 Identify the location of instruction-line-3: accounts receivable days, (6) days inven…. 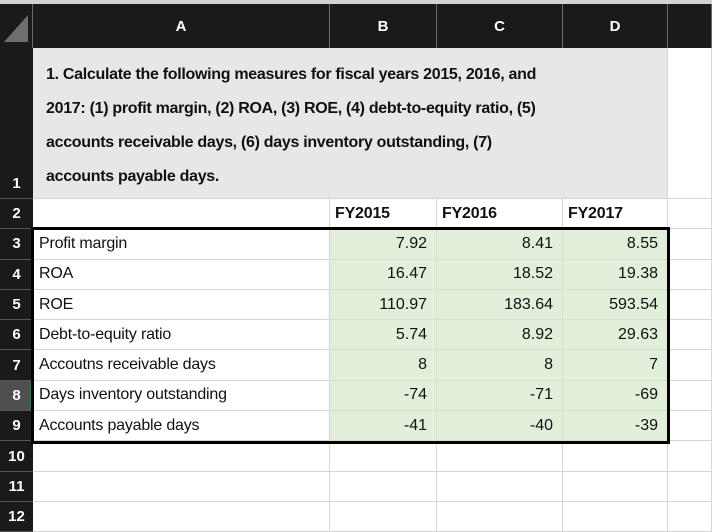
(269, 142).